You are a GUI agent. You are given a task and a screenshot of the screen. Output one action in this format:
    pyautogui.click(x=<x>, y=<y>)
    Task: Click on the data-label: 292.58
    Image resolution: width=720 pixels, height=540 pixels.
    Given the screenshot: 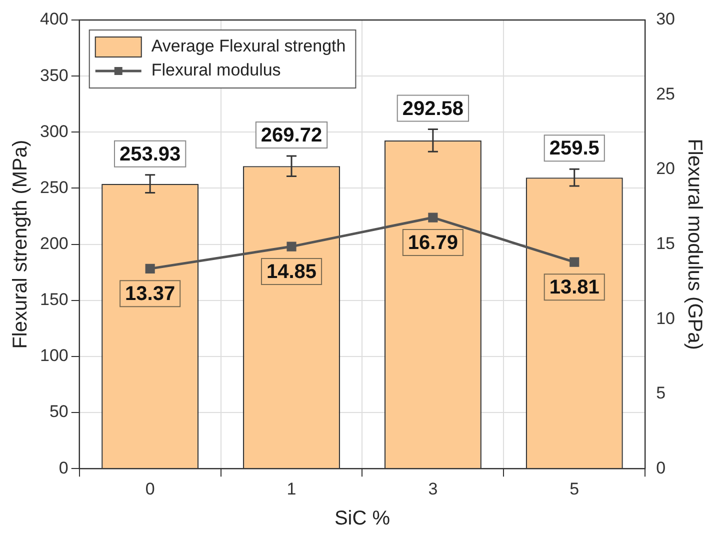 What is the action you would take?
    pyautogui.click(x=433, y=109)
    